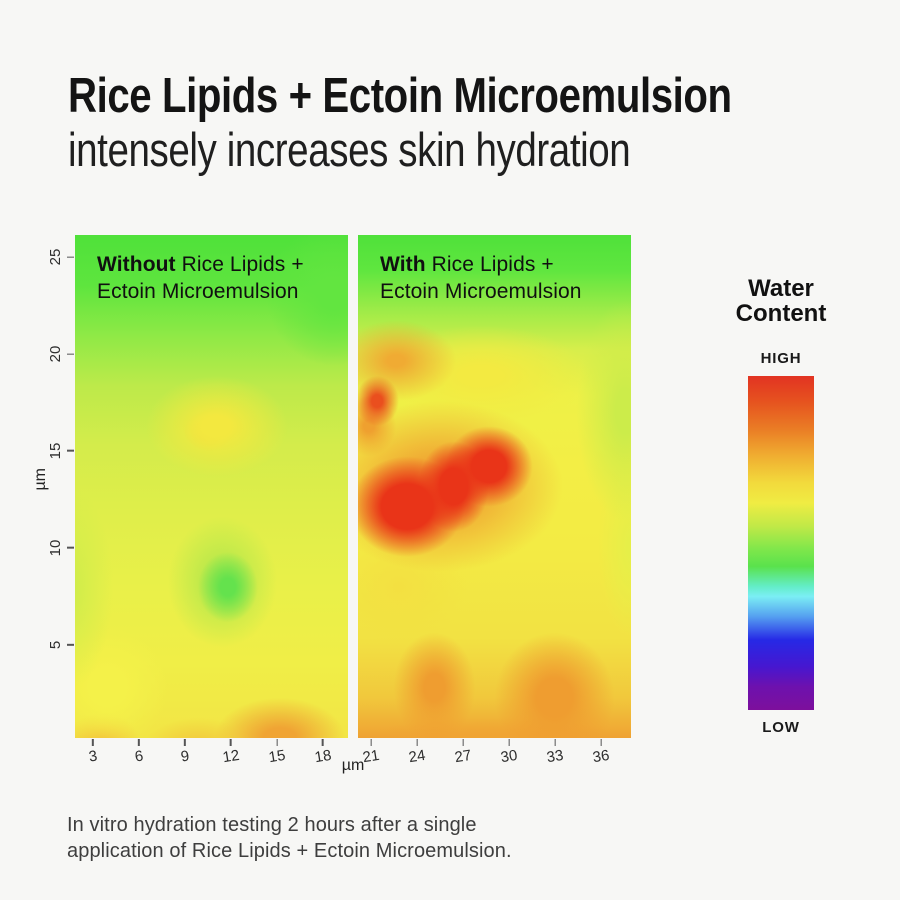 The width and height of the screenshot is (900, 900). I want to click on y-tick: 10, so click(60, 548).